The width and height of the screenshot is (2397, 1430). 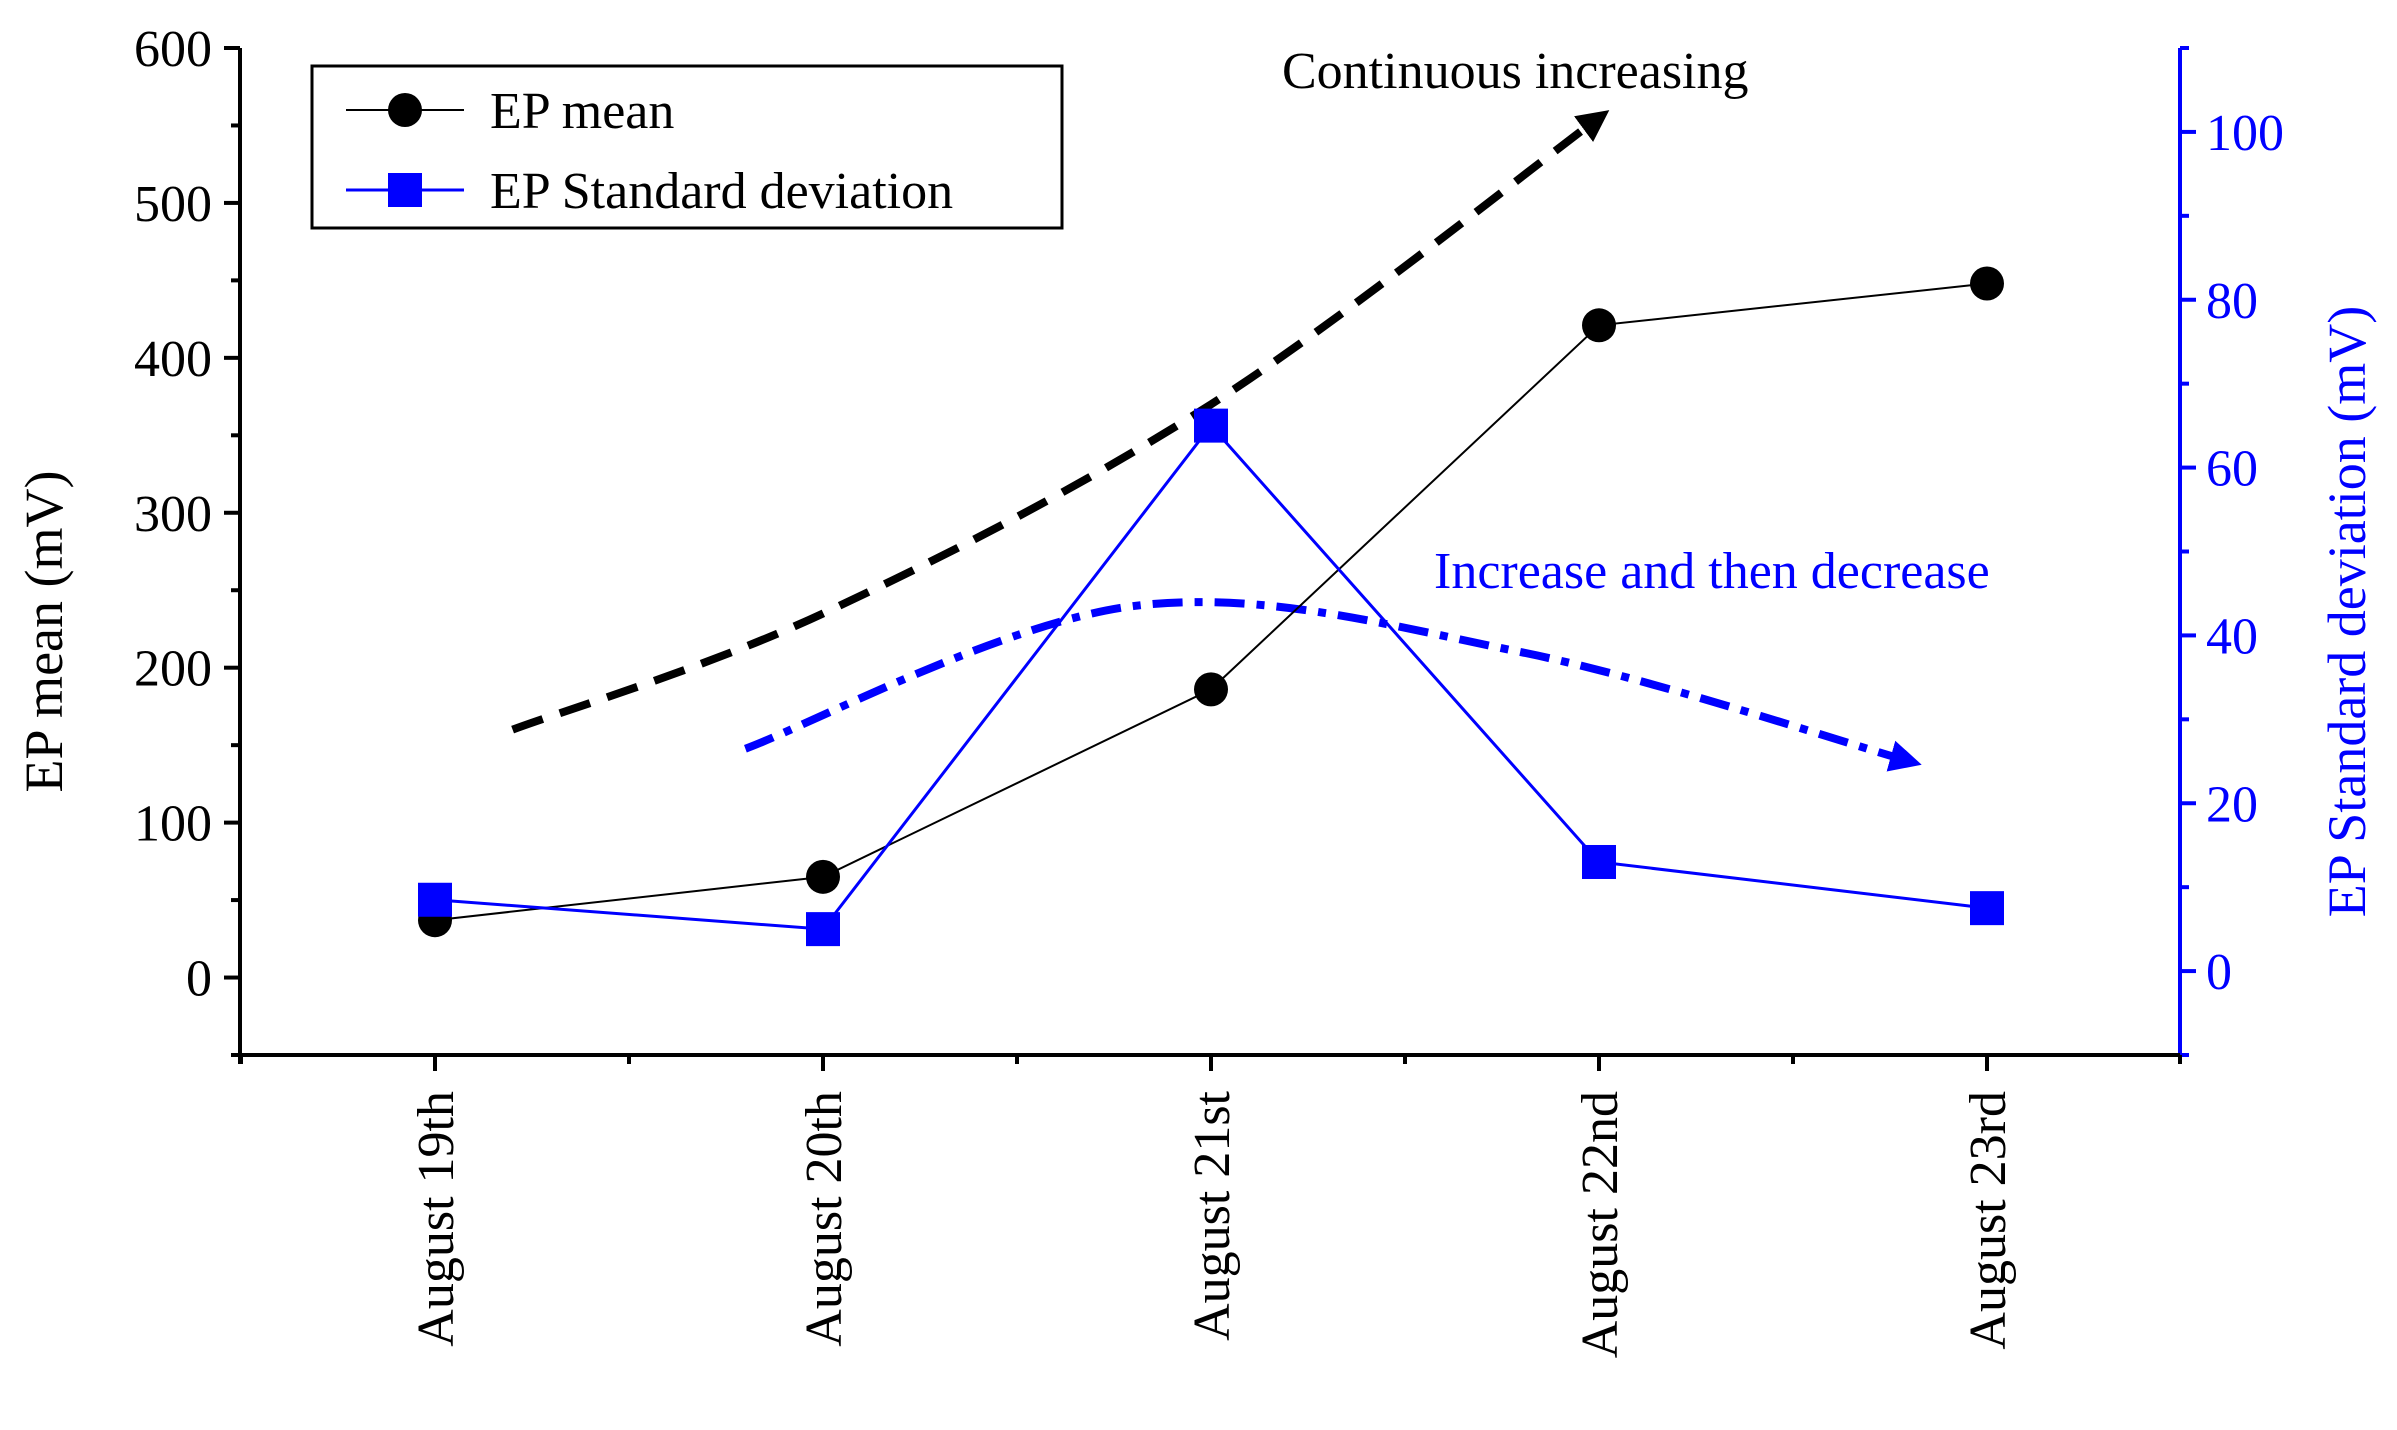 What do you see at coordinates (824, 1219) in the screenshot?
I see `category-label: August 20th` at bounding box center [824, 1219].